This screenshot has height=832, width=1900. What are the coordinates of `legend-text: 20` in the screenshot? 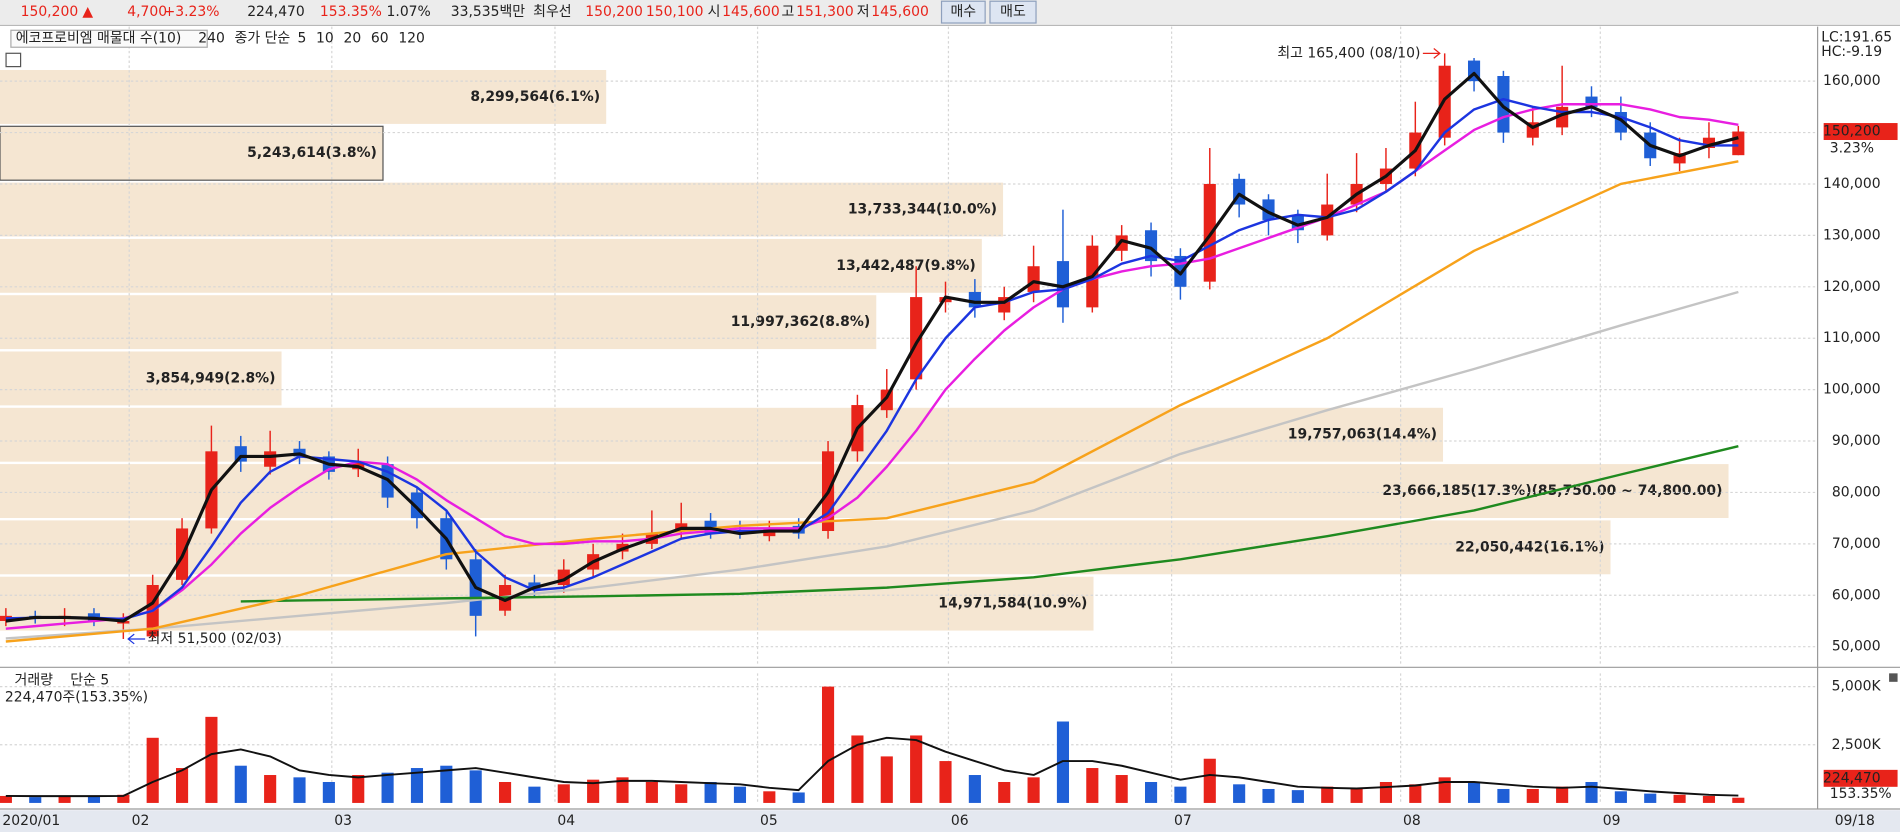 It's located at (352, 39).